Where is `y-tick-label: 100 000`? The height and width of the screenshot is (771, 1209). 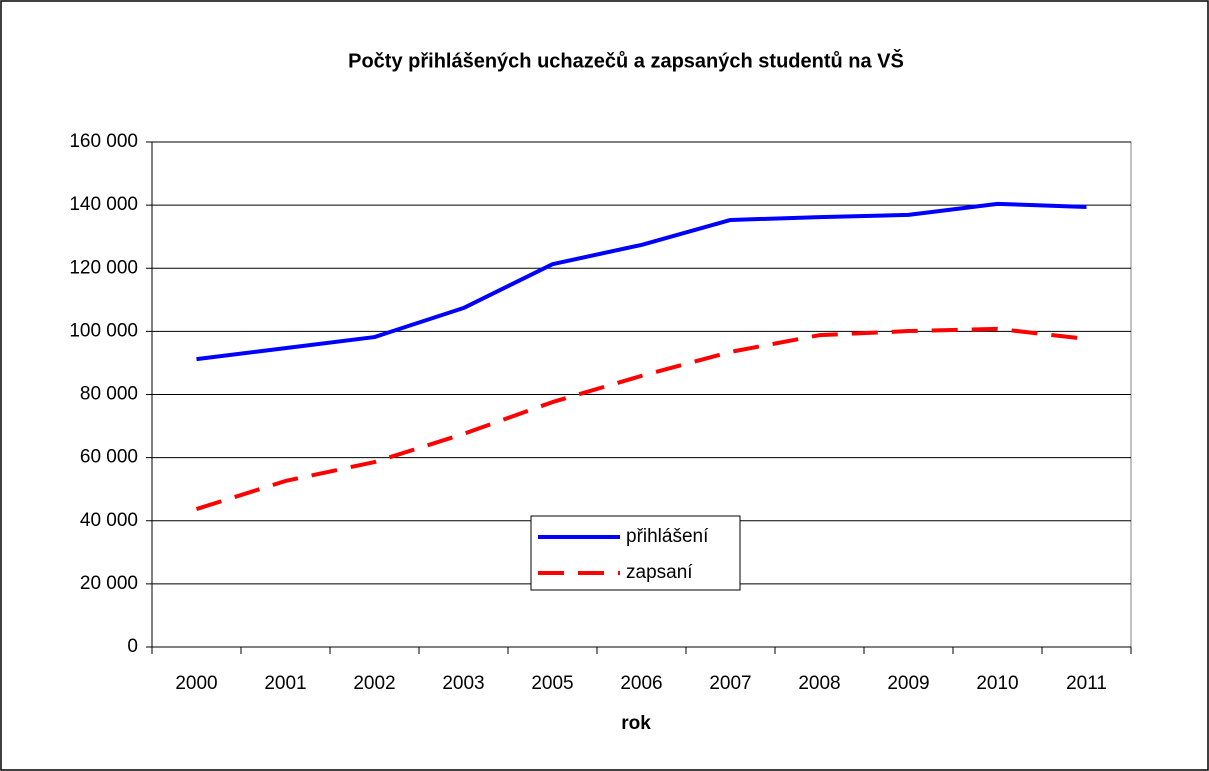
y-tick-label: 100 000 is located at coordinates (103, 330).